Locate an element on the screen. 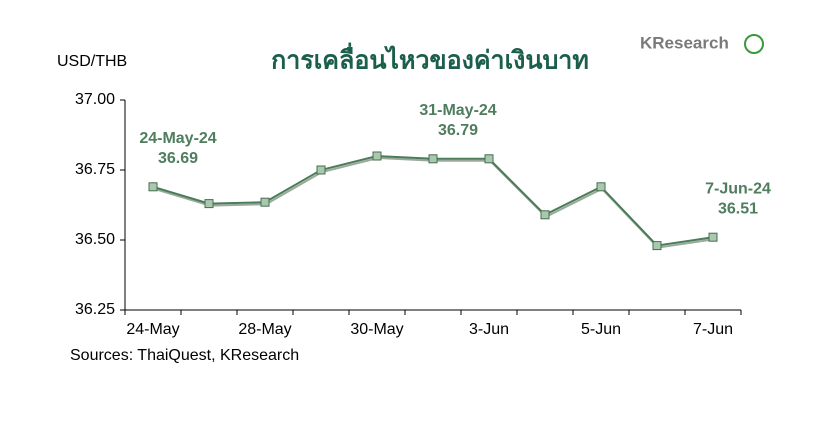 The width and height of the screenshot is (829, 421). y-axis-label: USD/THB is located at coordinates (92, 61).